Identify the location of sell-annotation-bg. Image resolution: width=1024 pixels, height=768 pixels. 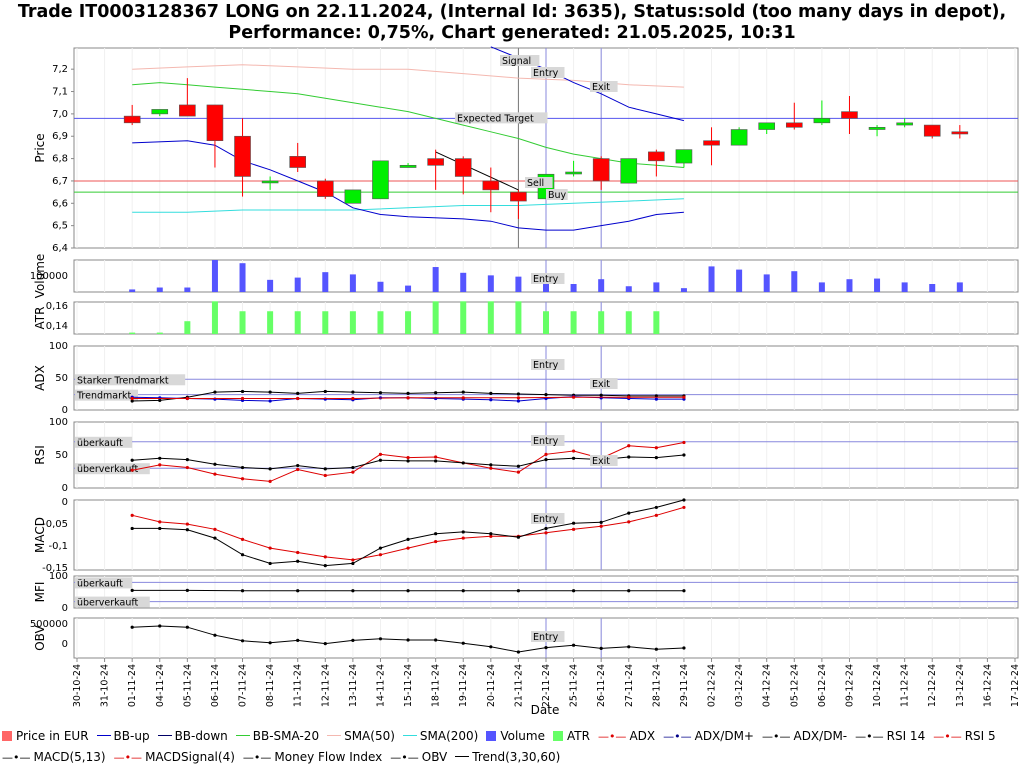
(539, 182).